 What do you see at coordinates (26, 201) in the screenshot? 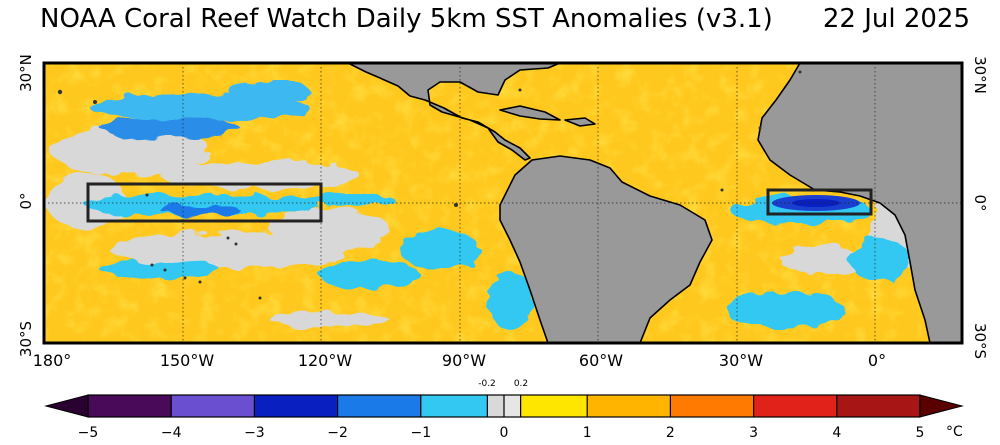
I see `lat-label-eq-left: 0°` at bounding box center [26, 201].